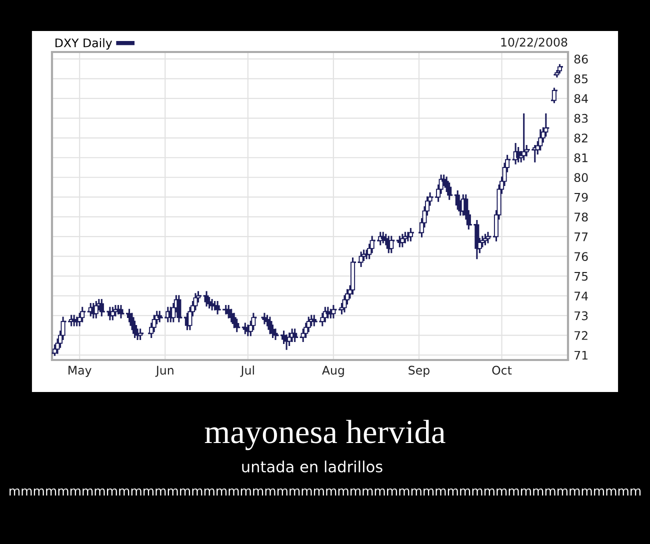  What do you see at coordinates (534, 43) in the screenshot?
I see `text: 10/22/2008` at bounding box center [534, 43].